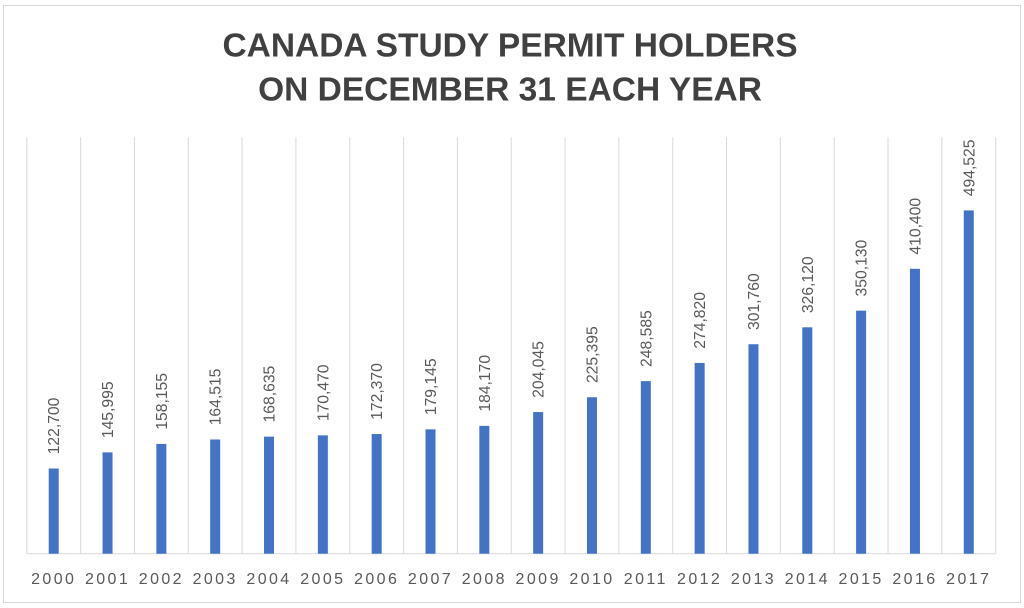 This screenshot has height=608, width=1024. Describe the element at coordinates (510, 90) in the screenshot. I see `svg-text: ON DECEMBER 31 EACH YEAR` at that location.